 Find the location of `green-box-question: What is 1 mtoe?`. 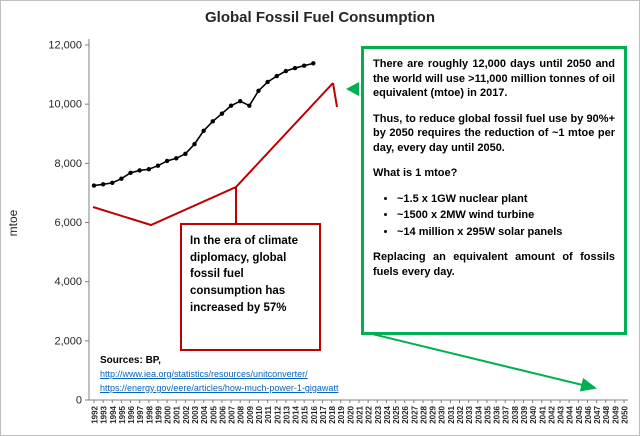

green-box-question: What is 1 mtoe? is located at coordinates (415, 173).